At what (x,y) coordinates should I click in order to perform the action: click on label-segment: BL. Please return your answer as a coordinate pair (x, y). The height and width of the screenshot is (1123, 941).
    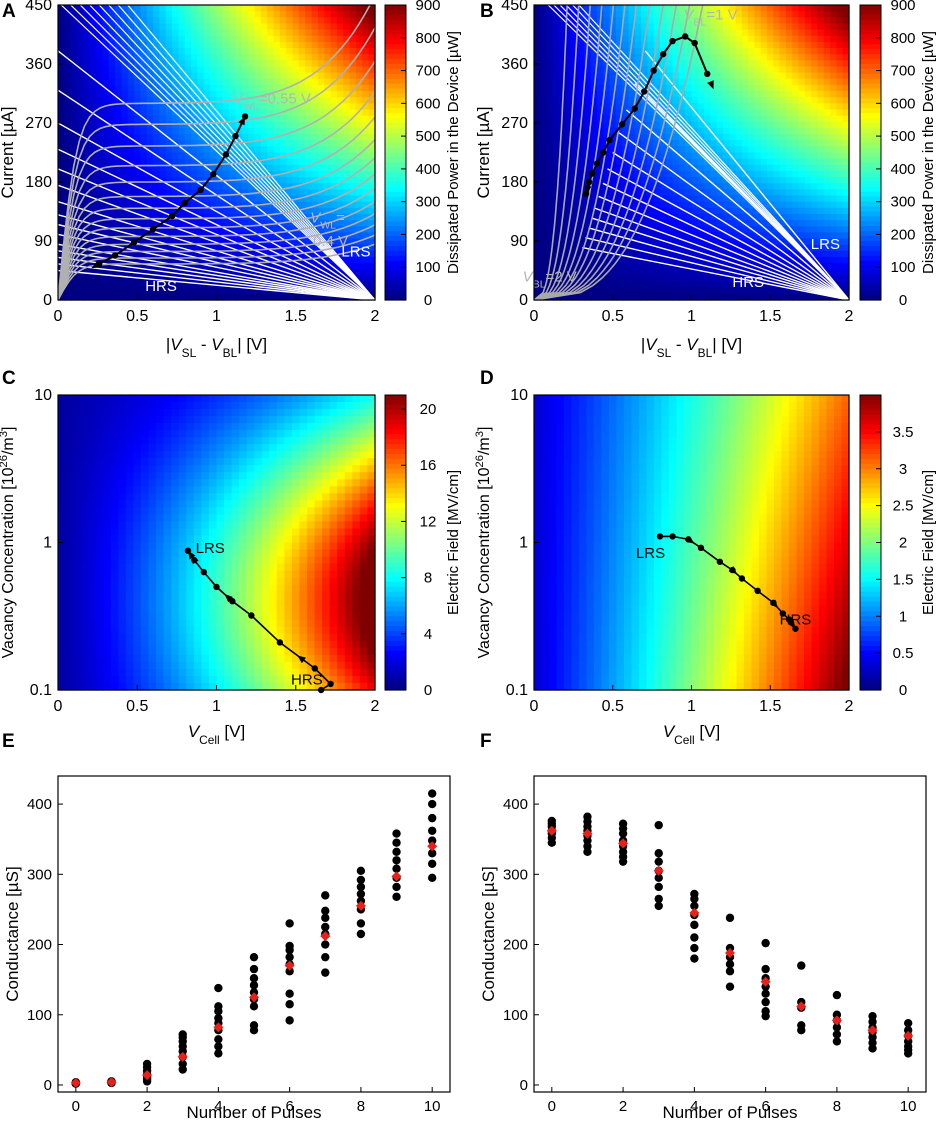
    Looking at the image, I should click on (230, 353).